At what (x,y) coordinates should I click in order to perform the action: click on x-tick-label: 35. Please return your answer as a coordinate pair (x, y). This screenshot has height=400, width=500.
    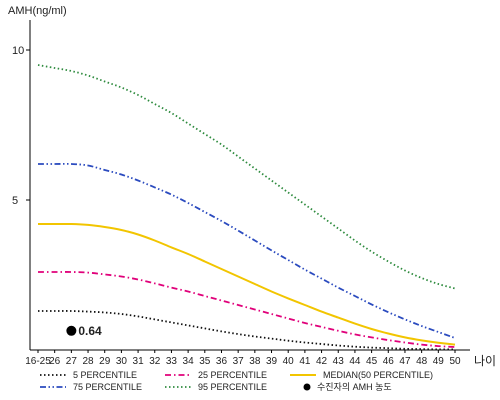
    Looking at the image, I should click on (205, 361).